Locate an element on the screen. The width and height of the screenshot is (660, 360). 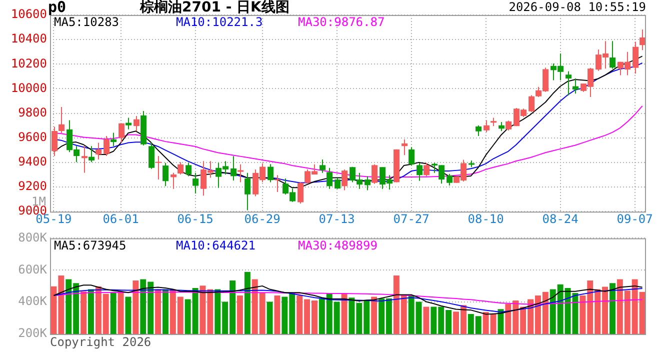
y-tick-label: 9600 is located at coordinates (32, 137).